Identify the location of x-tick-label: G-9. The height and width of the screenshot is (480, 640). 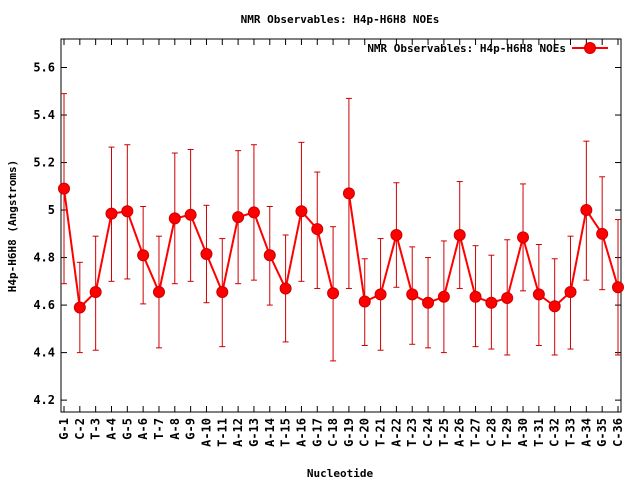
(191, 429).